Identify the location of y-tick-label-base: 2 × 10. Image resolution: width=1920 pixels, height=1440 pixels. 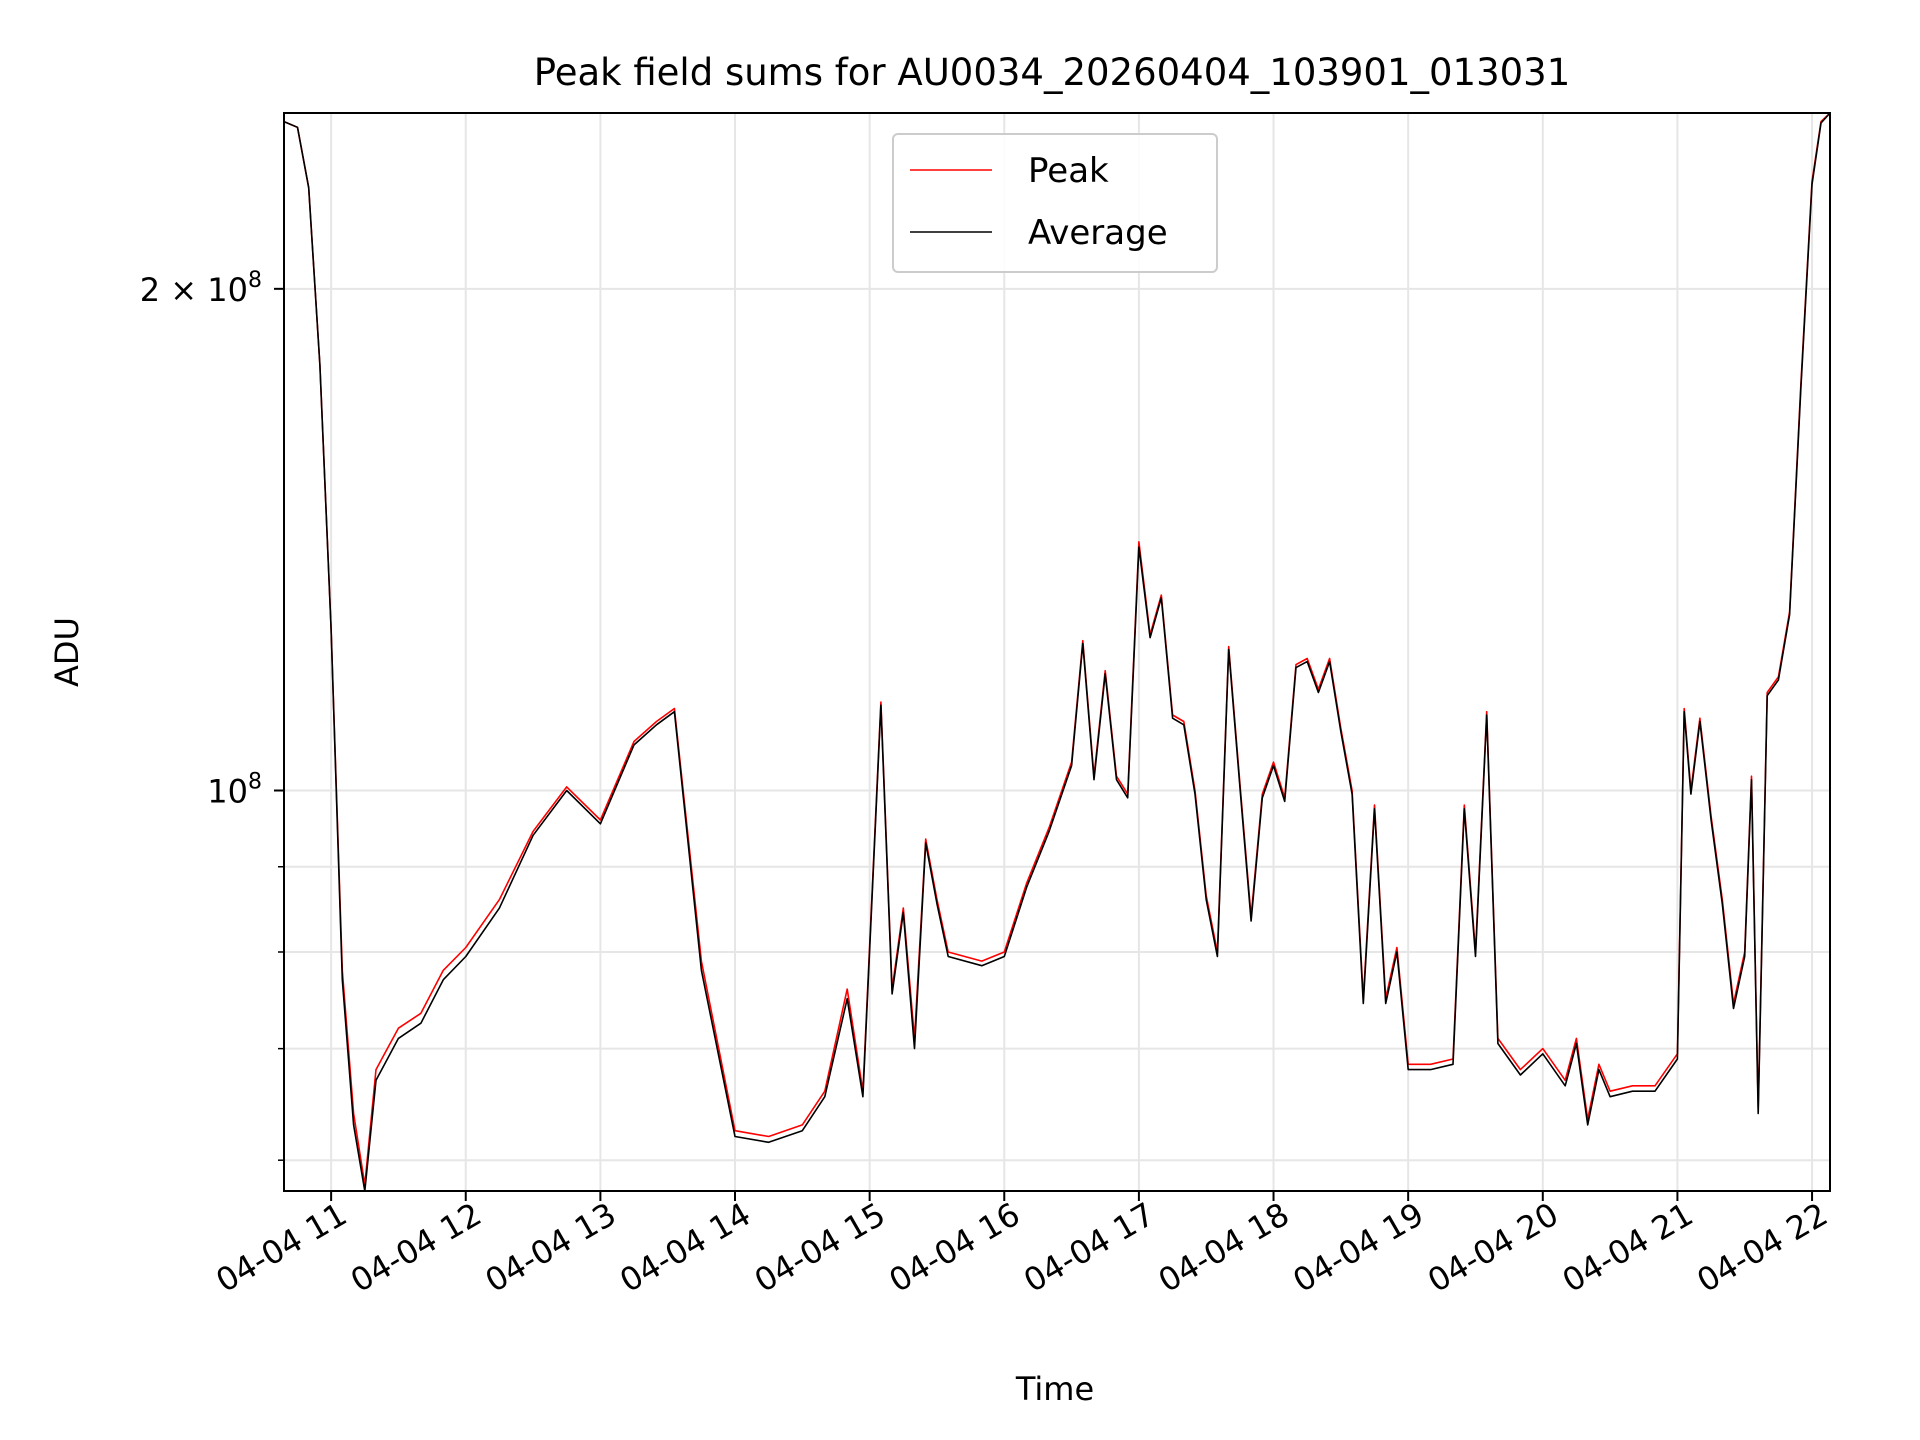
(194, 290).